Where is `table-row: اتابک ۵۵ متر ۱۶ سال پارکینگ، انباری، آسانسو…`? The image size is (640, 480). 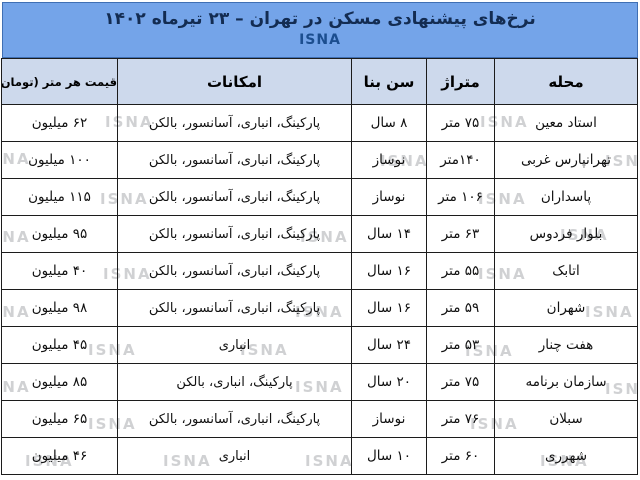 table-row: اتابک ۵۵ متر ۱۶ سال پارکینگ، انباری، آسانسو… is located at coordinates (319, 271).